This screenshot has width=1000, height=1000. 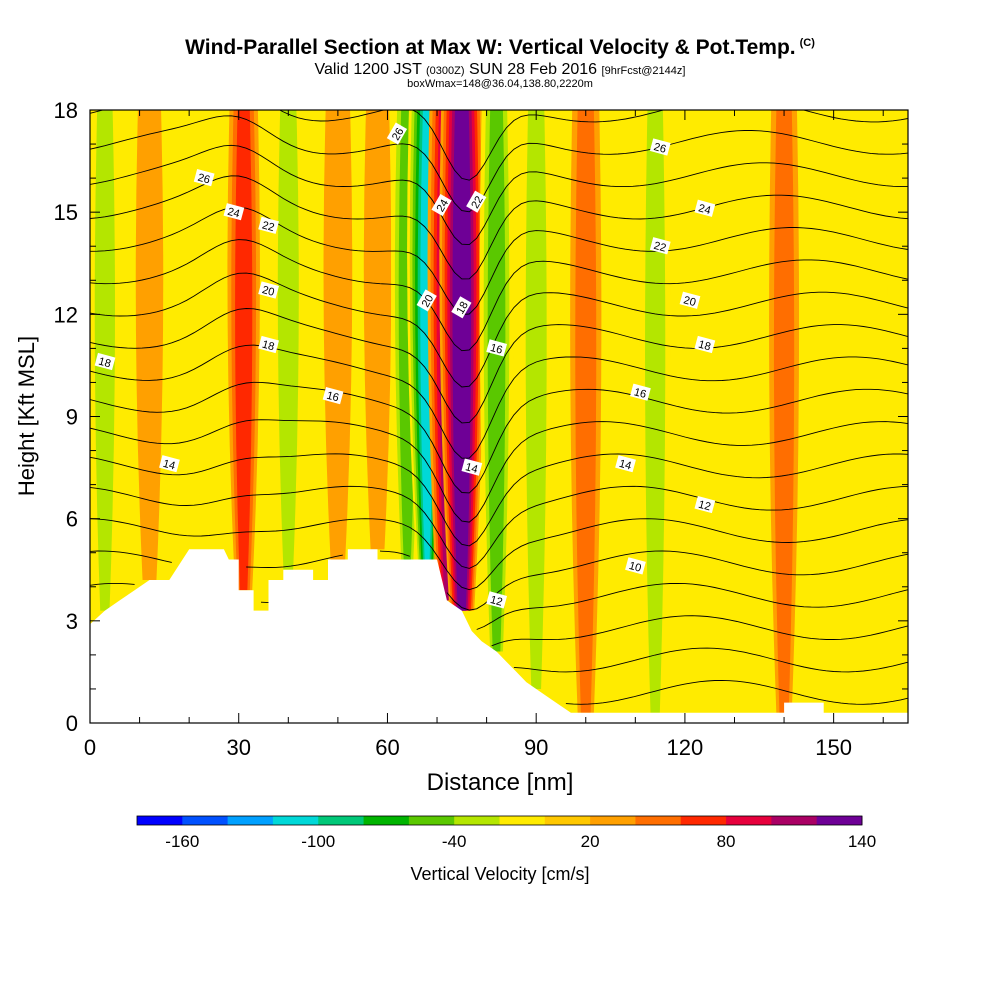 What do you see at coordinates (476, 201) in the screenshot?
I see `contour-label-10: 22` at bounding box center [476, 201].